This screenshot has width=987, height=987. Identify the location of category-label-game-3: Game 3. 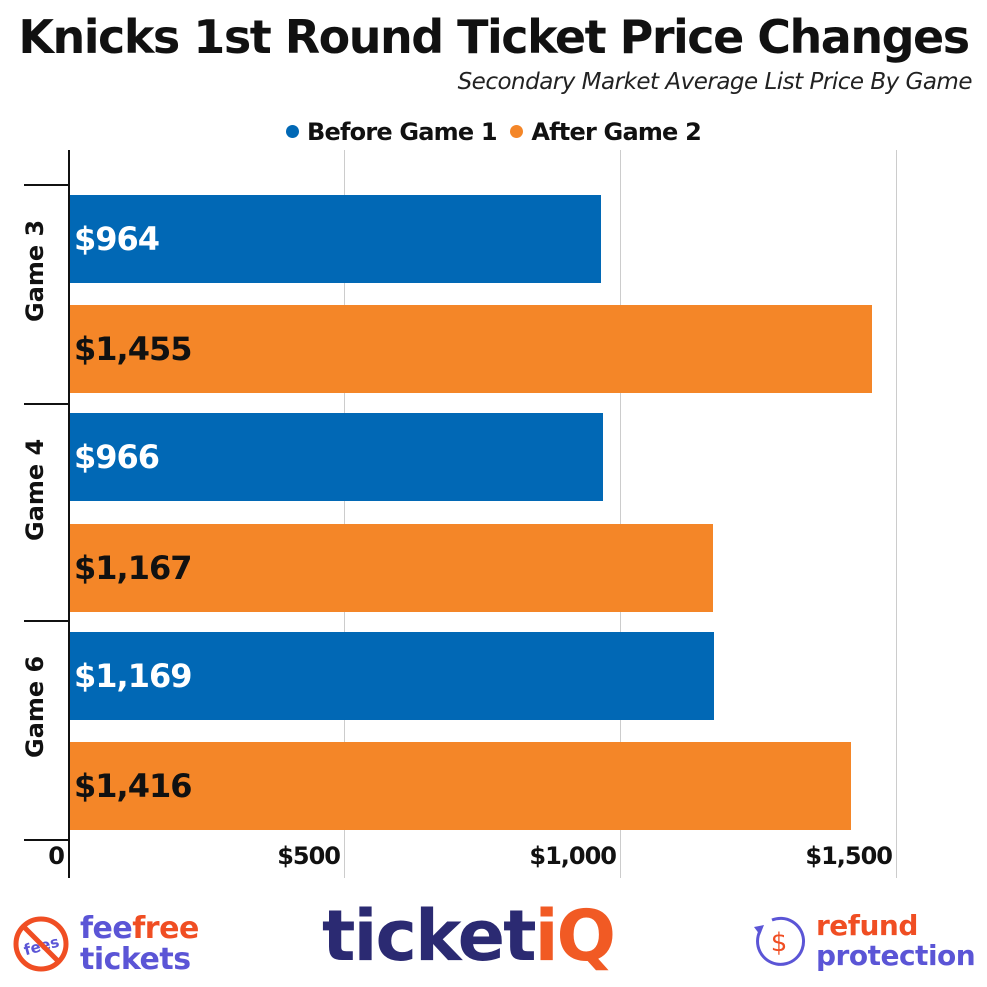
(35, 270).